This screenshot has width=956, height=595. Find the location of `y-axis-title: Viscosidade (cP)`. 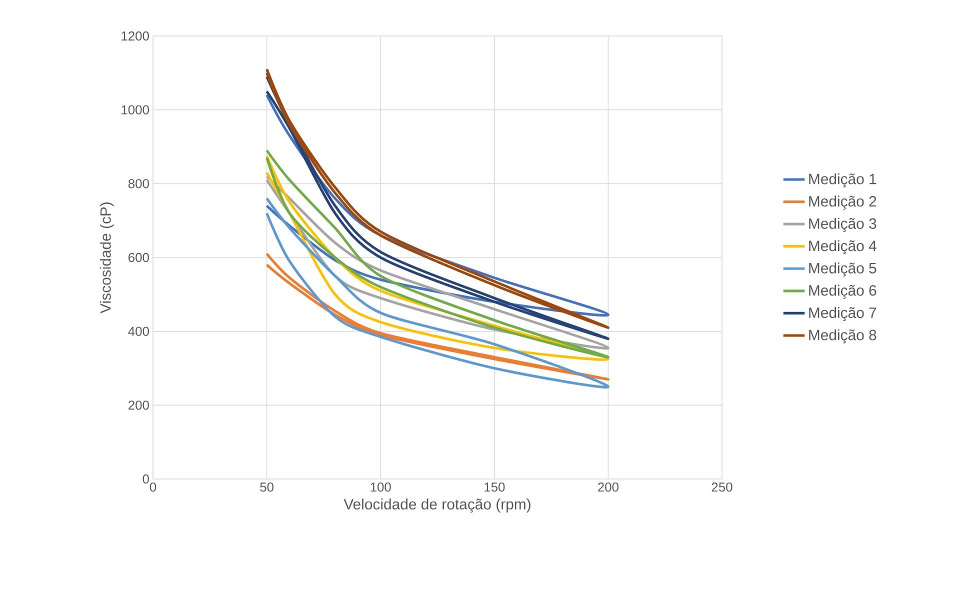

y-axis-title: Viscosidade (cP) is located at coordinates (107, 258).